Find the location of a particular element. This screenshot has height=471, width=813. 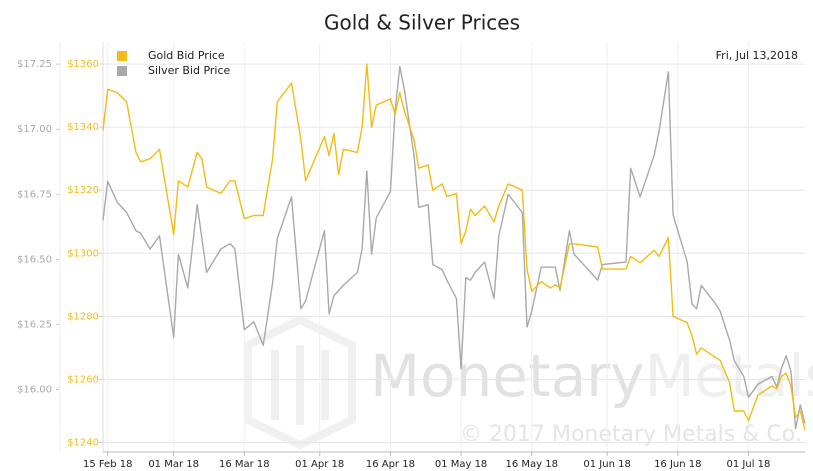

y-tick-label: $1300 is located at coordinates (83, 253).